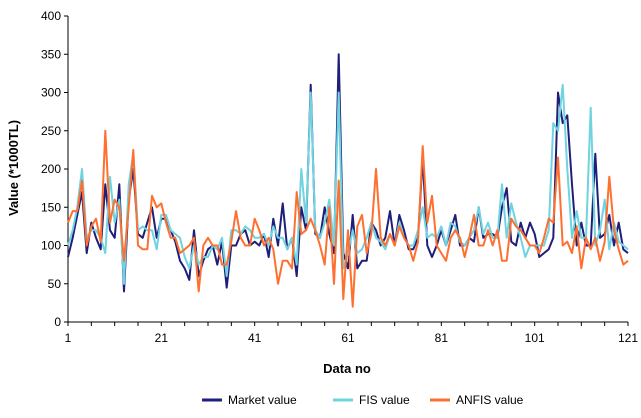  What do you see at coordinates (347, 368) in the screenshot?
I see `x-axis-title: Data no` at bounding box center [347, 368].